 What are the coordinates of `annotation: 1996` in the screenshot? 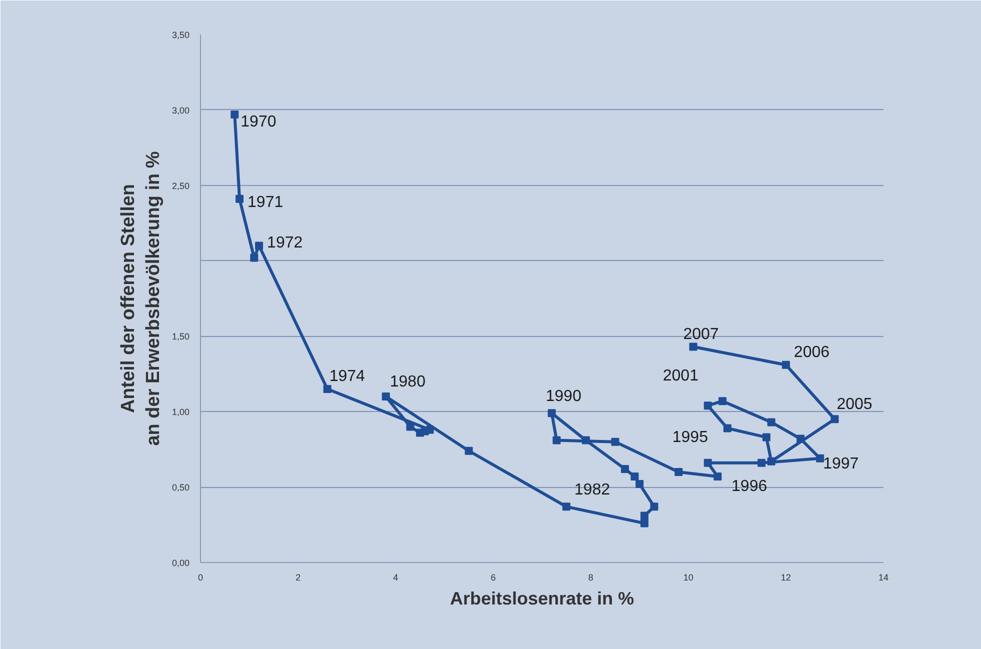 It's located at (750, 486).